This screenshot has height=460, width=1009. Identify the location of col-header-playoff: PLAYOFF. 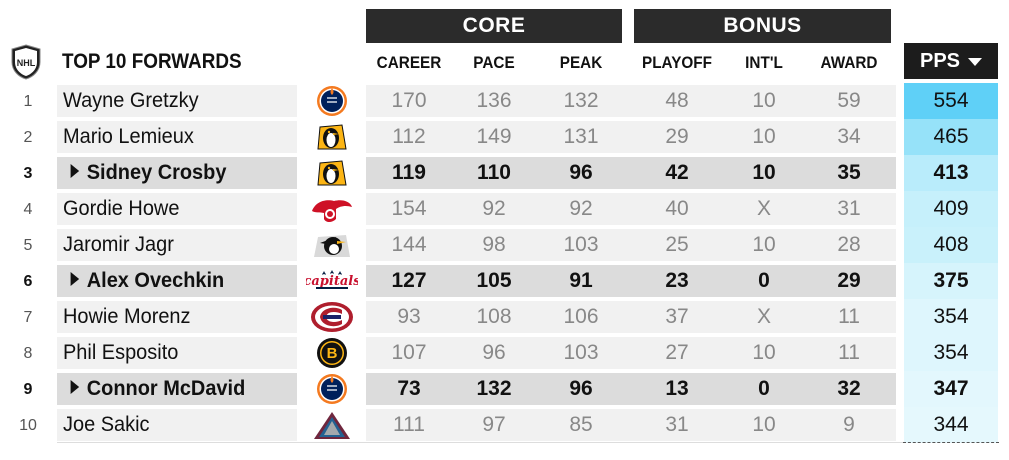
(677, 62).